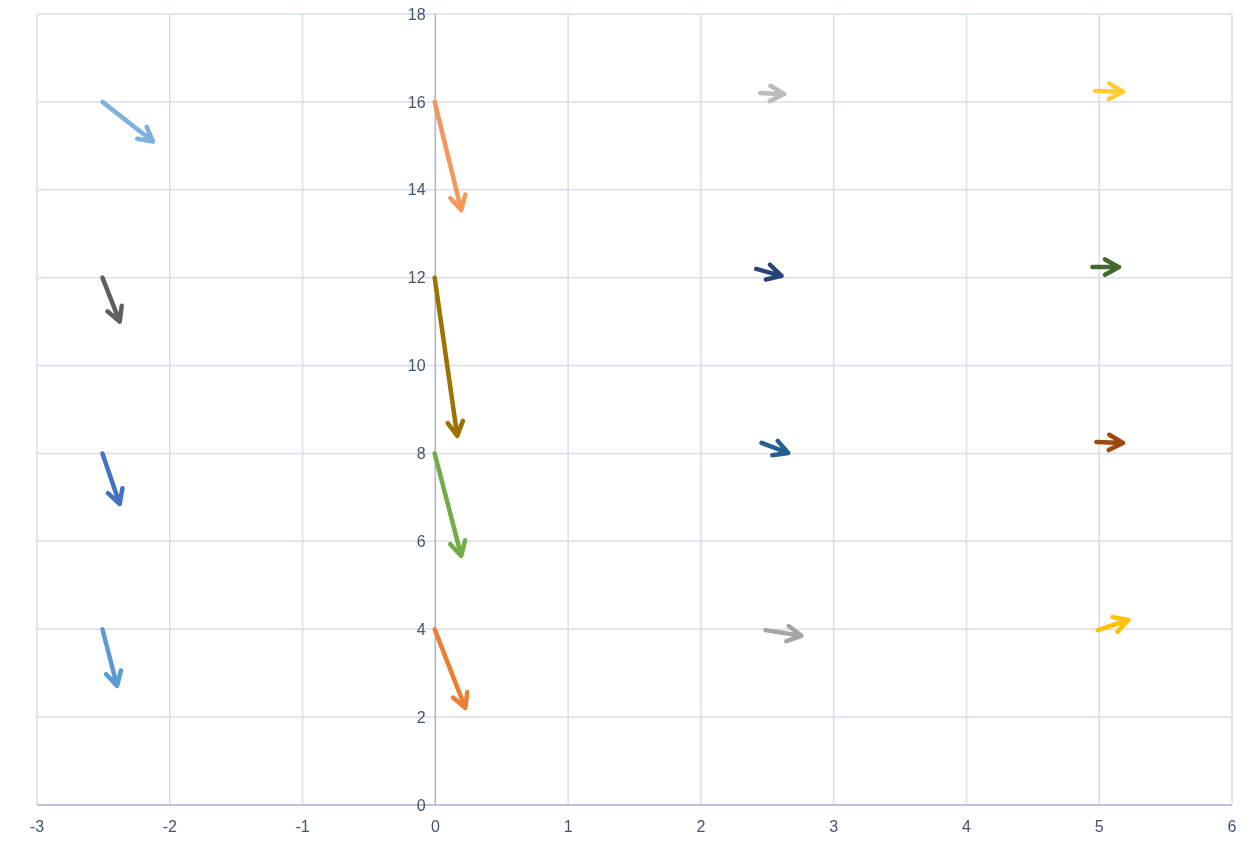 The width and height of the screenshot is (1253, 855). Describe the element at coordinates (966, 827) in the screenshot. I see `x-tick-label: 4` at that location.